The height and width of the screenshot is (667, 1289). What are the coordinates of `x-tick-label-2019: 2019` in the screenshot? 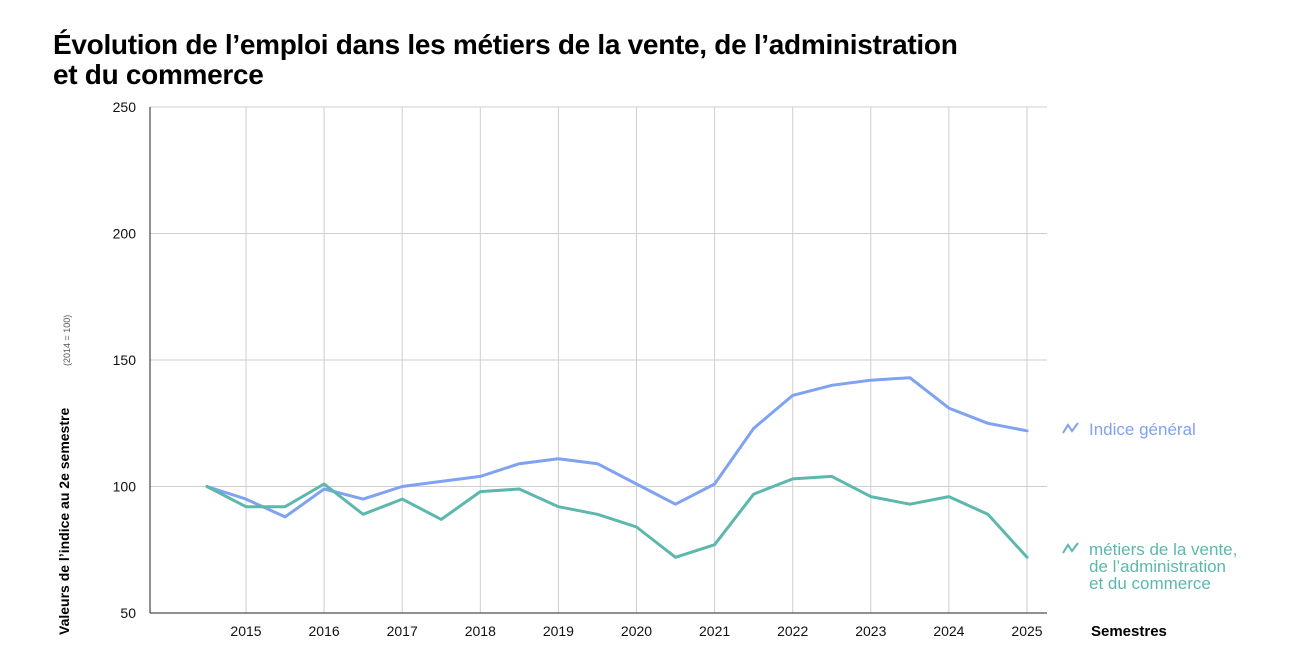 It's located at (558, 631).